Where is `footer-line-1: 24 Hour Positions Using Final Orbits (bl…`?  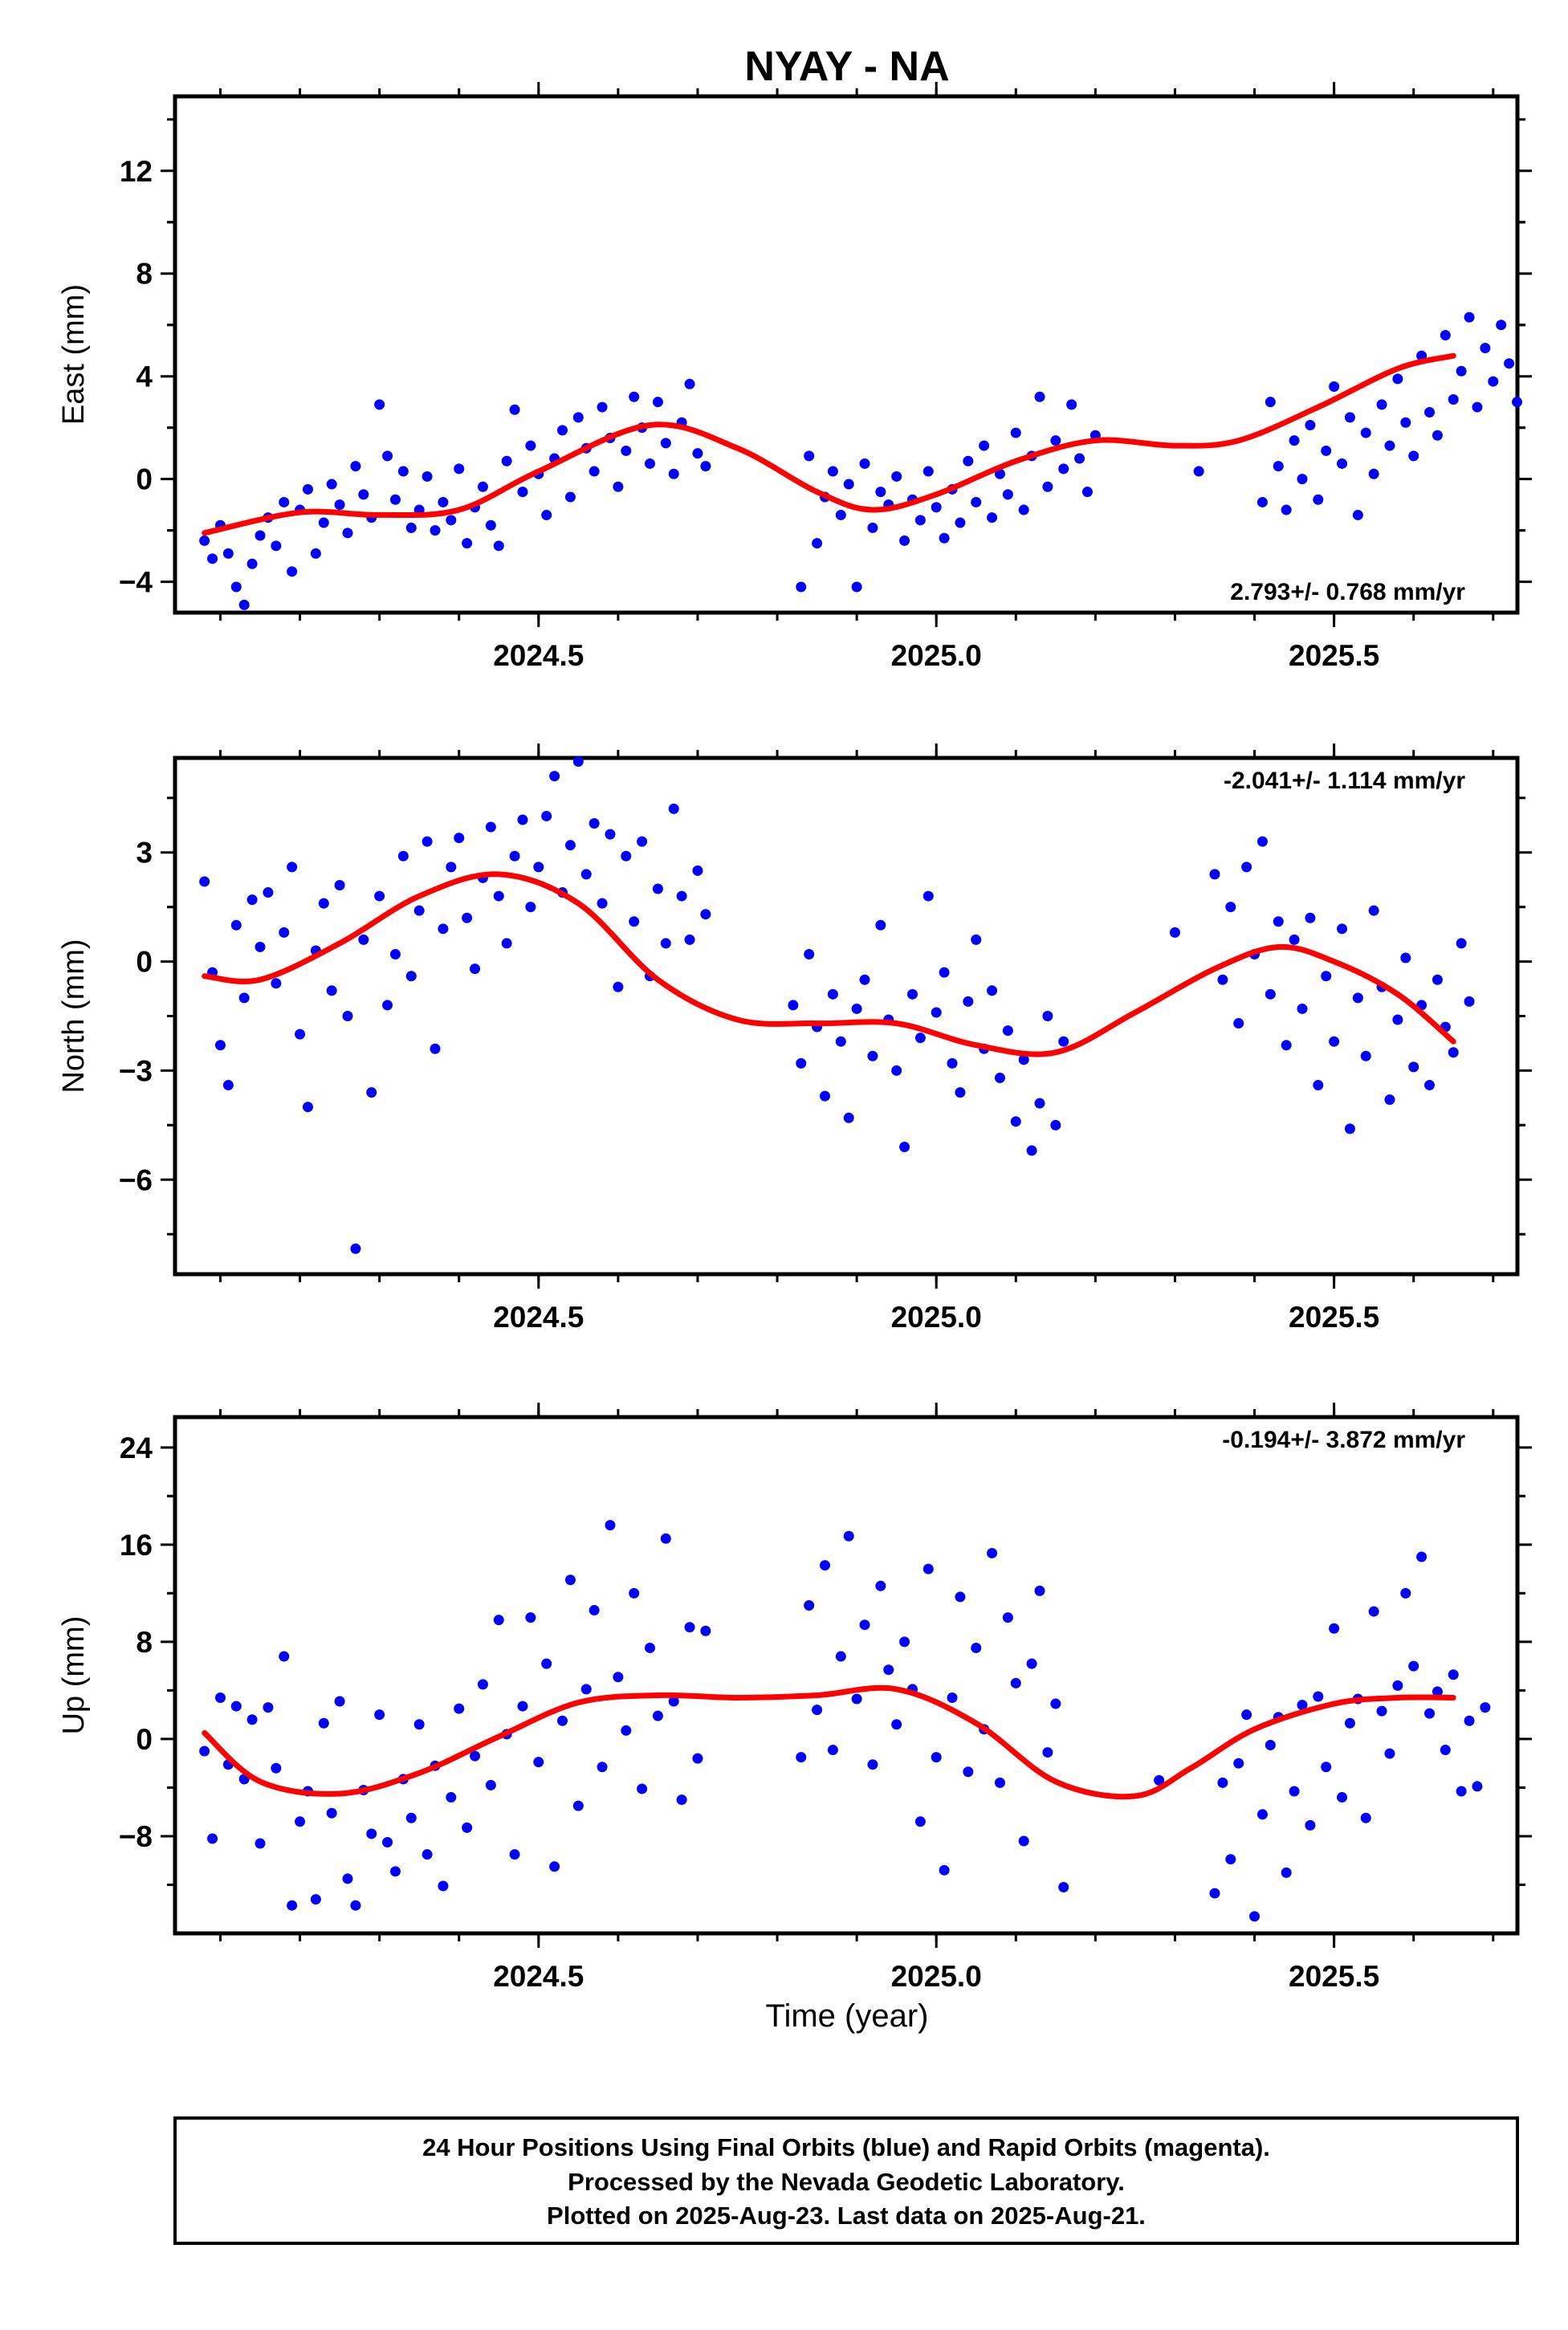 footer-line-1: 24 Hour Positions Using Final Orbits (bl… is located at coordinates (846, 2147).